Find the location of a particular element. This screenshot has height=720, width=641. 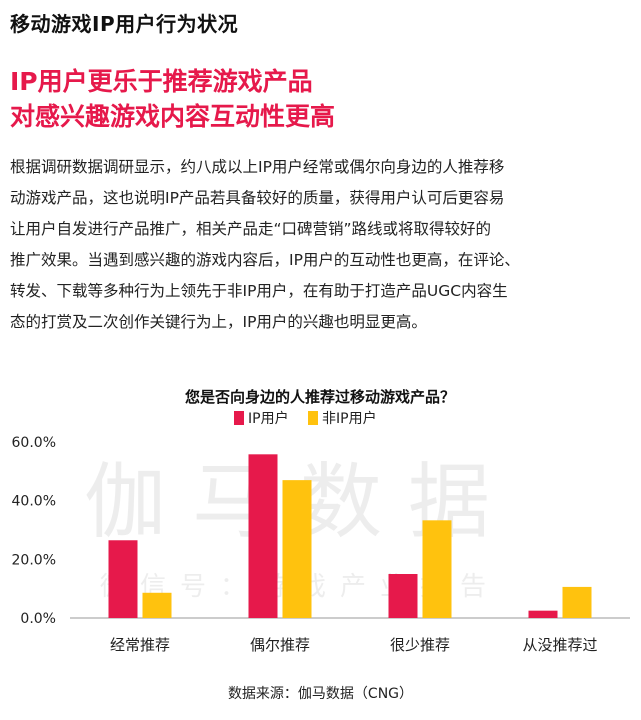

legend: IP用户 非IP用户 is located at coordinates (305, 418).